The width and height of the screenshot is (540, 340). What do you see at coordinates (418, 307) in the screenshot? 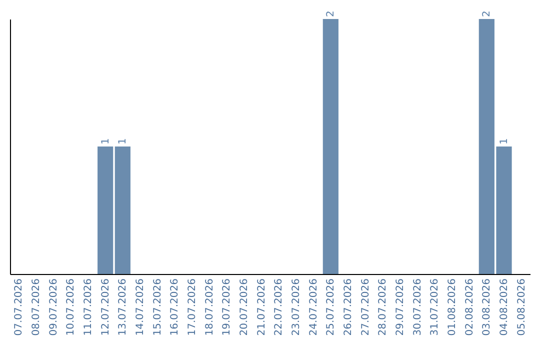
I see `x-tick-label: 30.07.2026` at bounding box center [418, 307].